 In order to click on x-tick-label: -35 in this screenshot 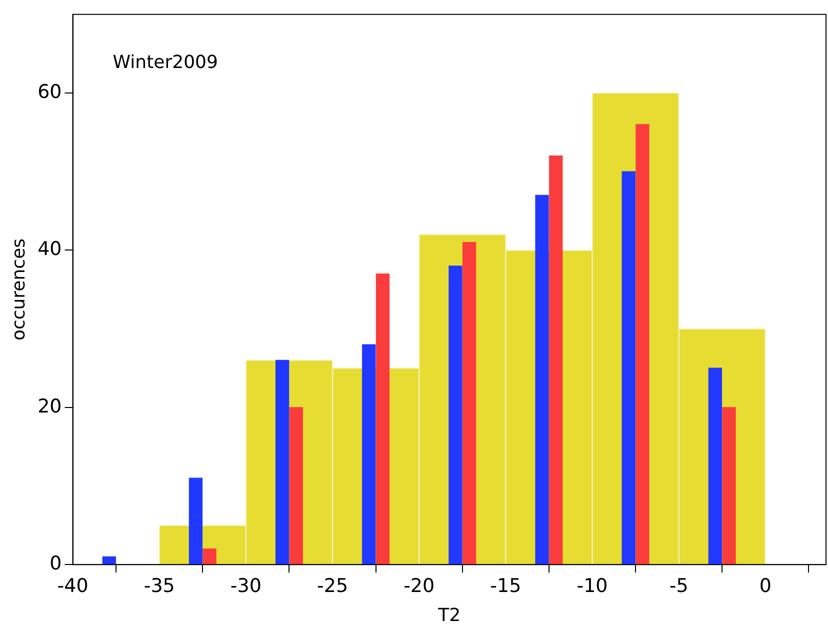, I will do `click(159, 585)`.